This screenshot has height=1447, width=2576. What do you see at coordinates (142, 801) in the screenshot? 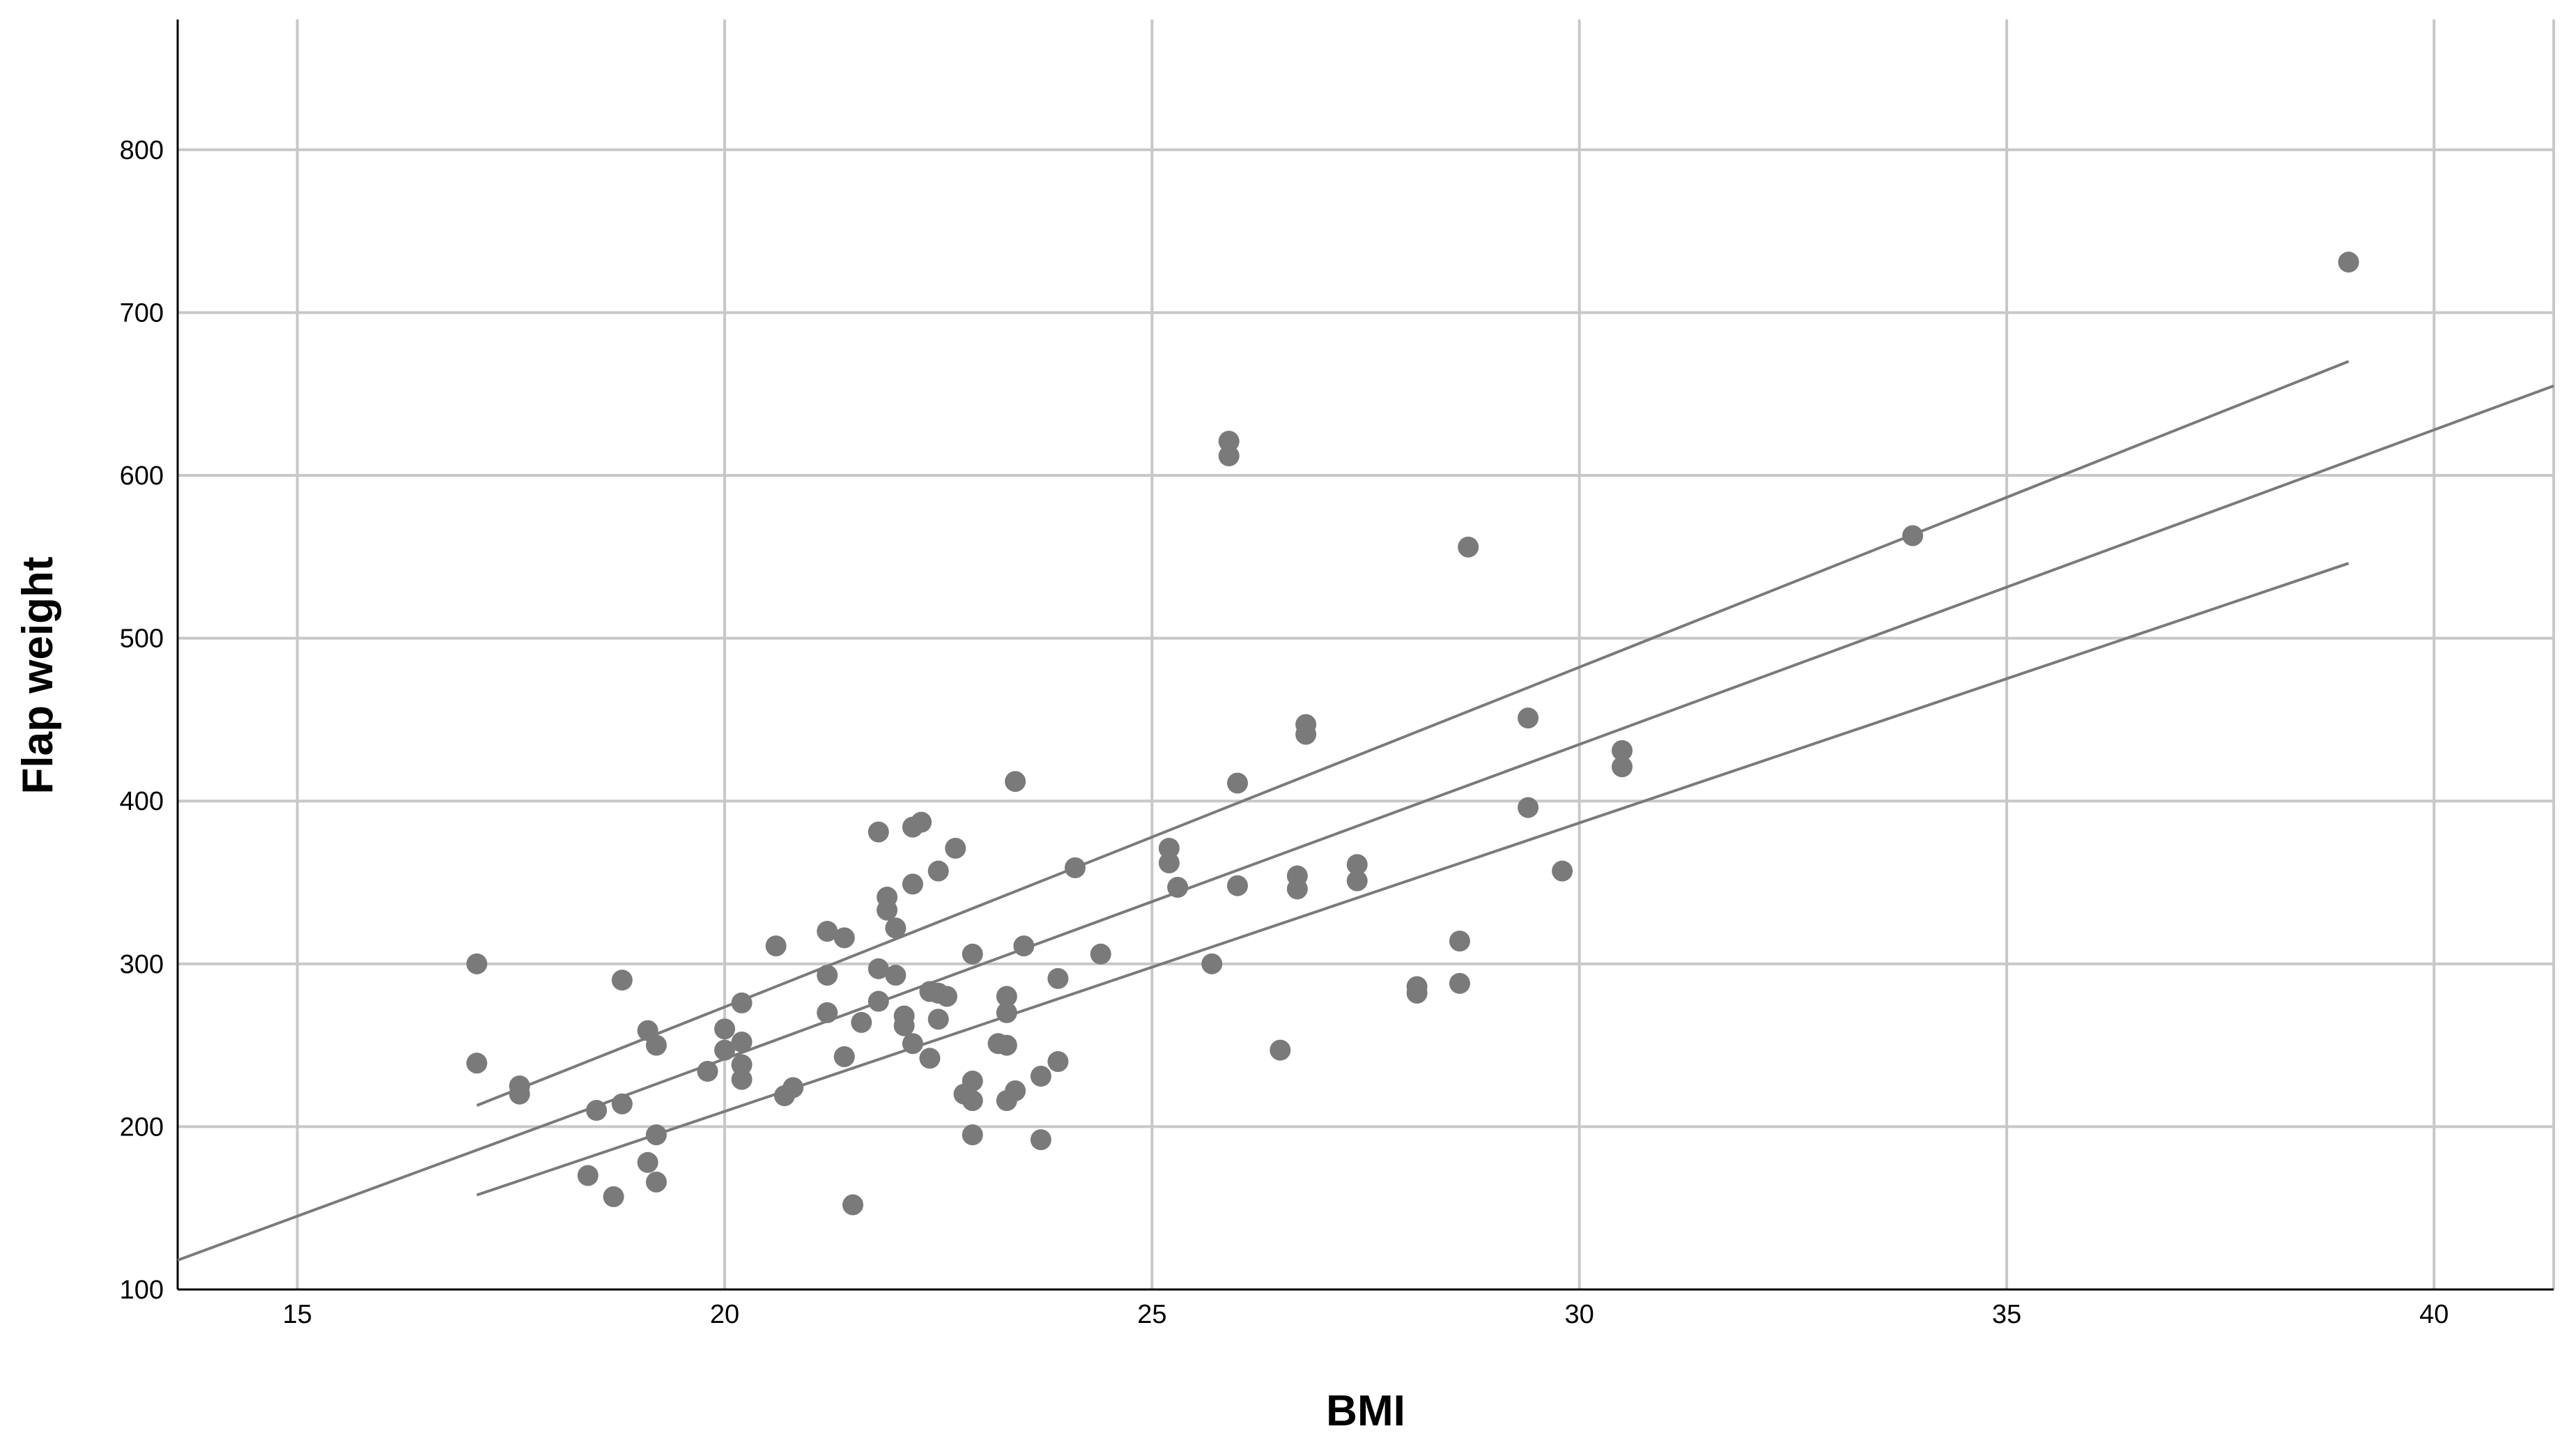
I see `y-tick-label: 400` at bounding box center [142, 801].